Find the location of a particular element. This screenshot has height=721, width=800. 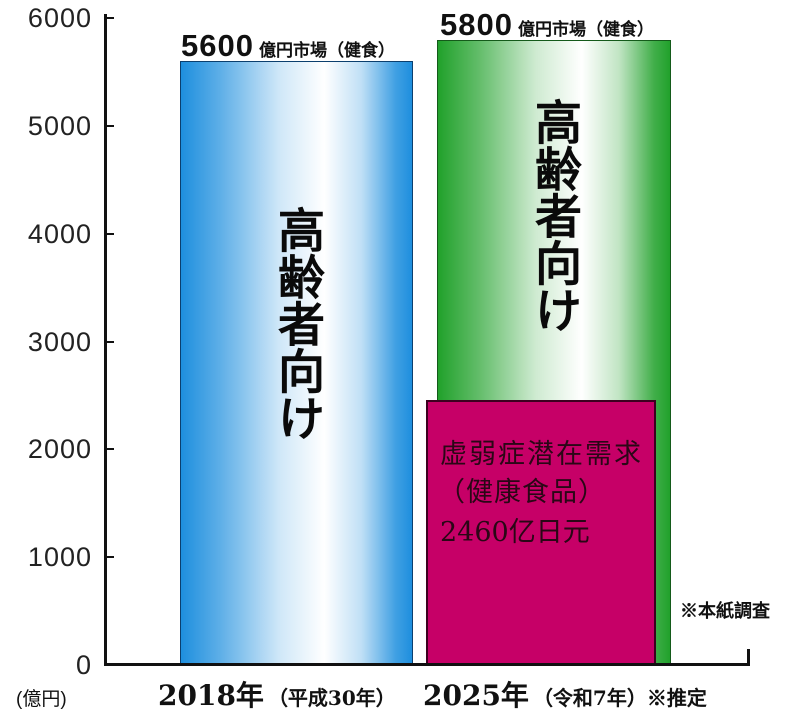

x-label-2018: 2018年 （平成30年） is located at coordinates (277, 694).